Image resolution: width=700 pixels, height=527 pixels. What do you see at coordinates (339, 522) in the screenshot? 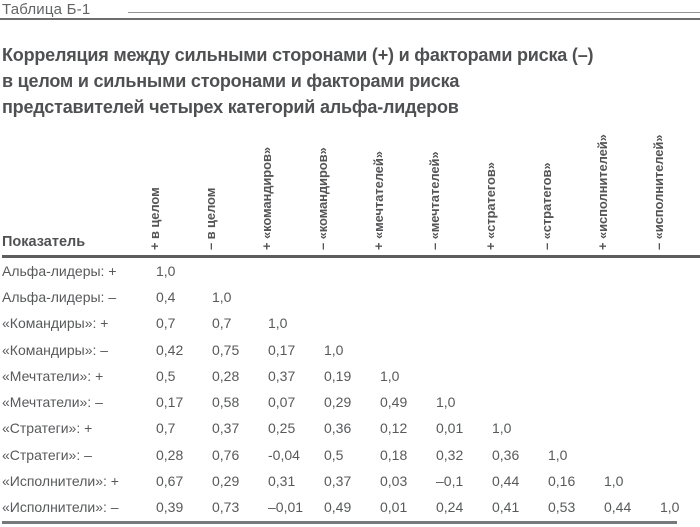
I see `bottom-rule` at bounding box center [339, 522].